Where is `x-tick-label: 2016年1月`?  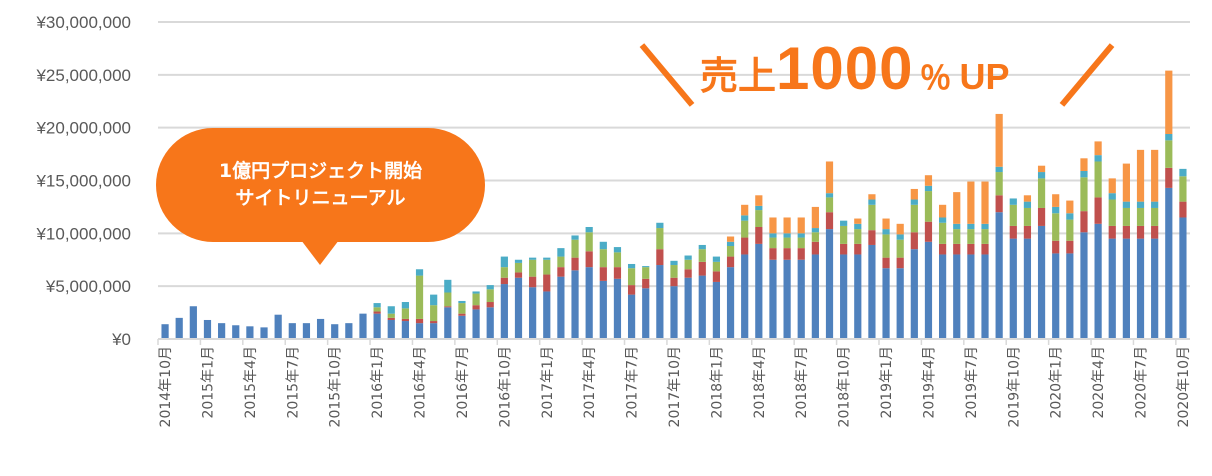 x-tick-label: 2016年1月 is located at coordinates (378, 382).